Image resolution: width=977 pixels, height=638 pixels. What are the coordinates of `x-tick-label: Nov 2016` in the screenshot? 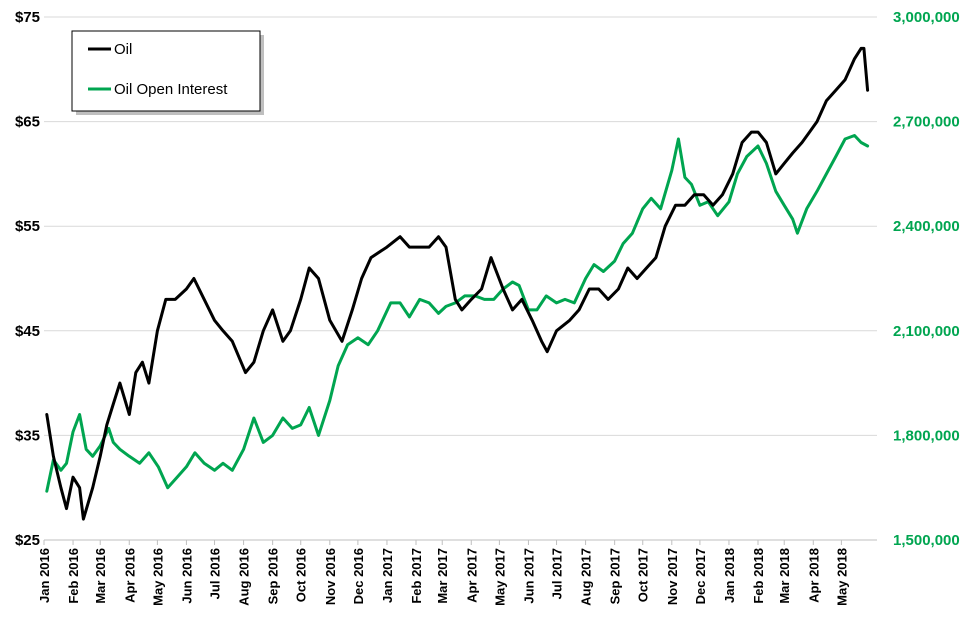 It's located at (330, 576).